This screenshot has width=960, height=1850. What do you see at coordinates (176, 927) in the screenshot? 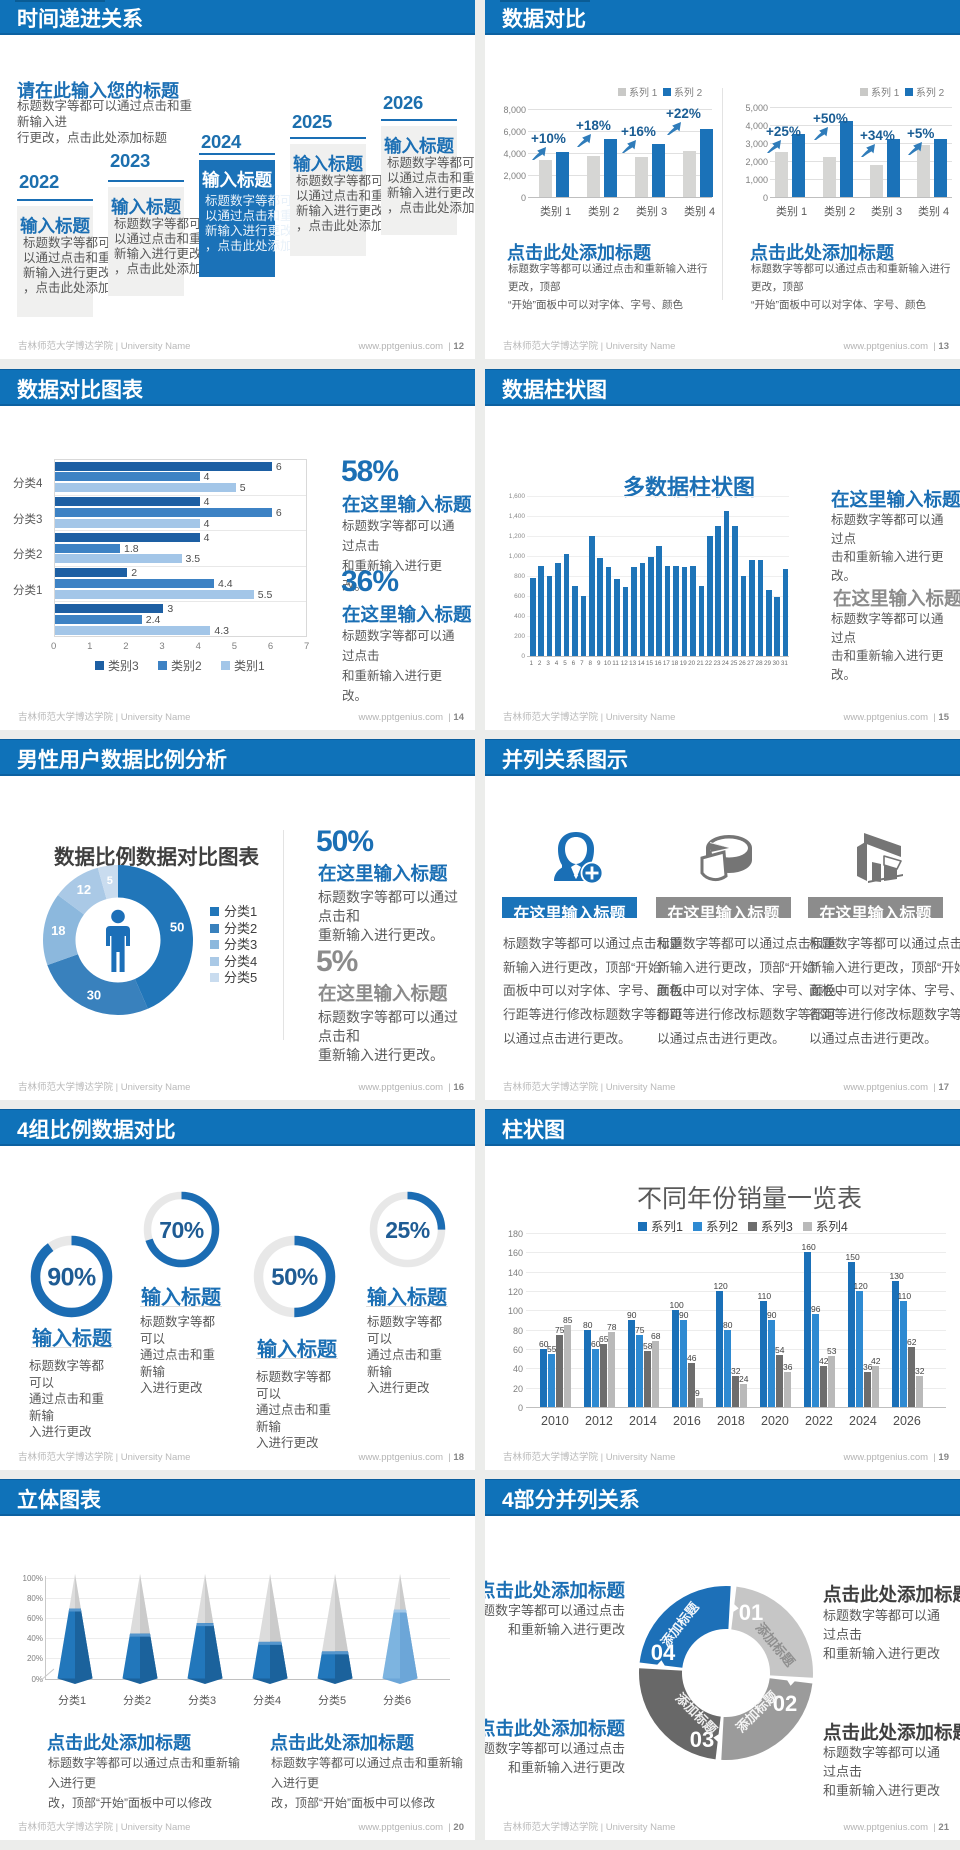
I see `svg-text: 50` at bounding box center [176, 927].